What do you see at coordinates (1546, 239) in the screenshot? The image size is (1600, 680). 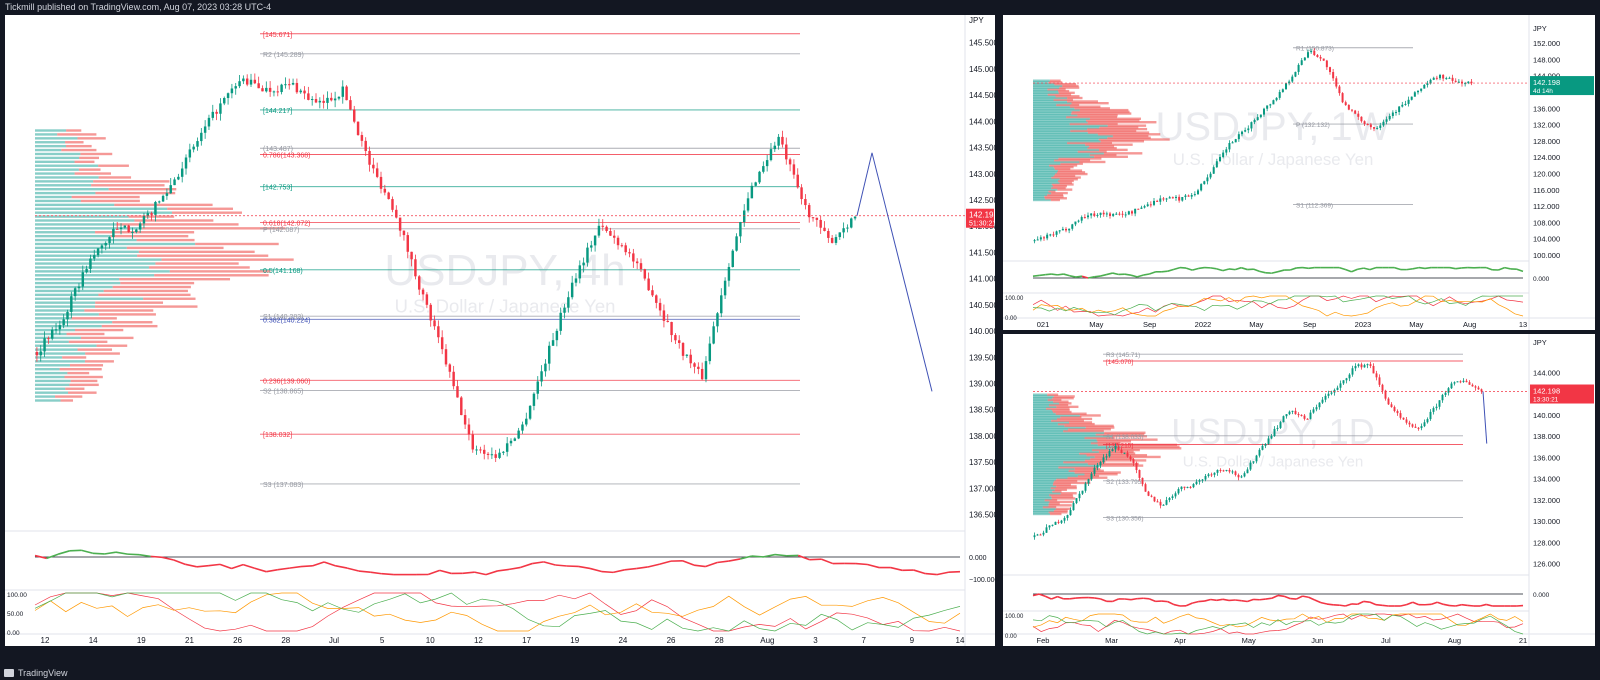 I see `y-tick-label: 104.000` at bounding box center [1546, 239].